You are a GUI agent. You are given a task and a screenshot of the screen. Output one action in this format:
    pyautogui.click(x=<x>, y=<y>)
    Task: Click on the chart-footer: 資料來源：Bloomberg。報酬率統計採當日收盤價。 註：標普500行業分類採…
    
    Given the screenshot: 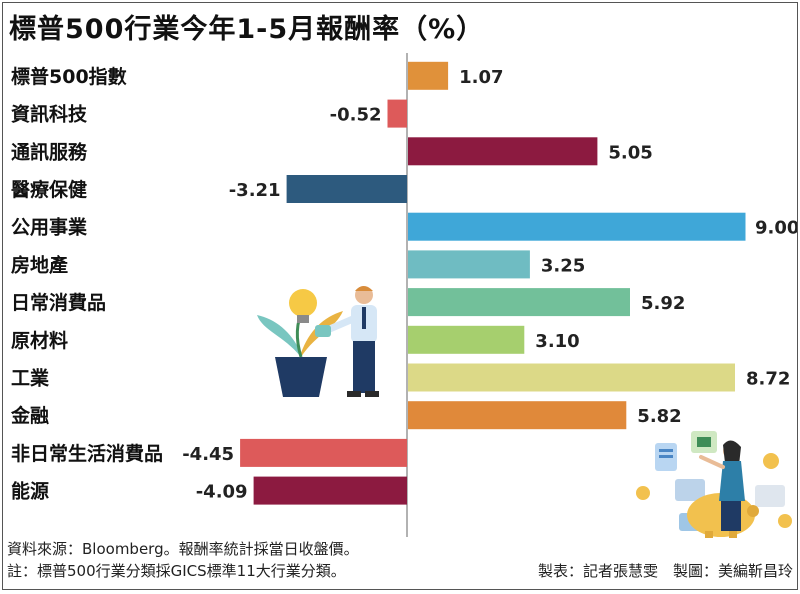 What is the action you would take?
    pyautogui.click(x=400, y=560)
    